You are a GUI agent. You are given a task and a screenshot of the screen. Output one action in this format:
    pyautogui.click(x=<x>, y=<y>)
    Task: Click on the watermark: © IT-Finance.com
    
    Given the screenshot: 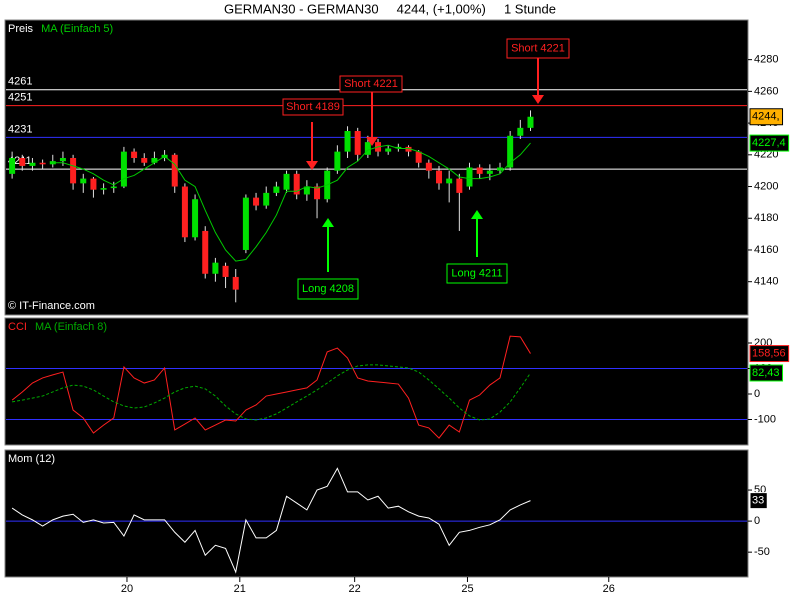 What is the action you would take?
    pyautogui.click(x=51, y=306)
    